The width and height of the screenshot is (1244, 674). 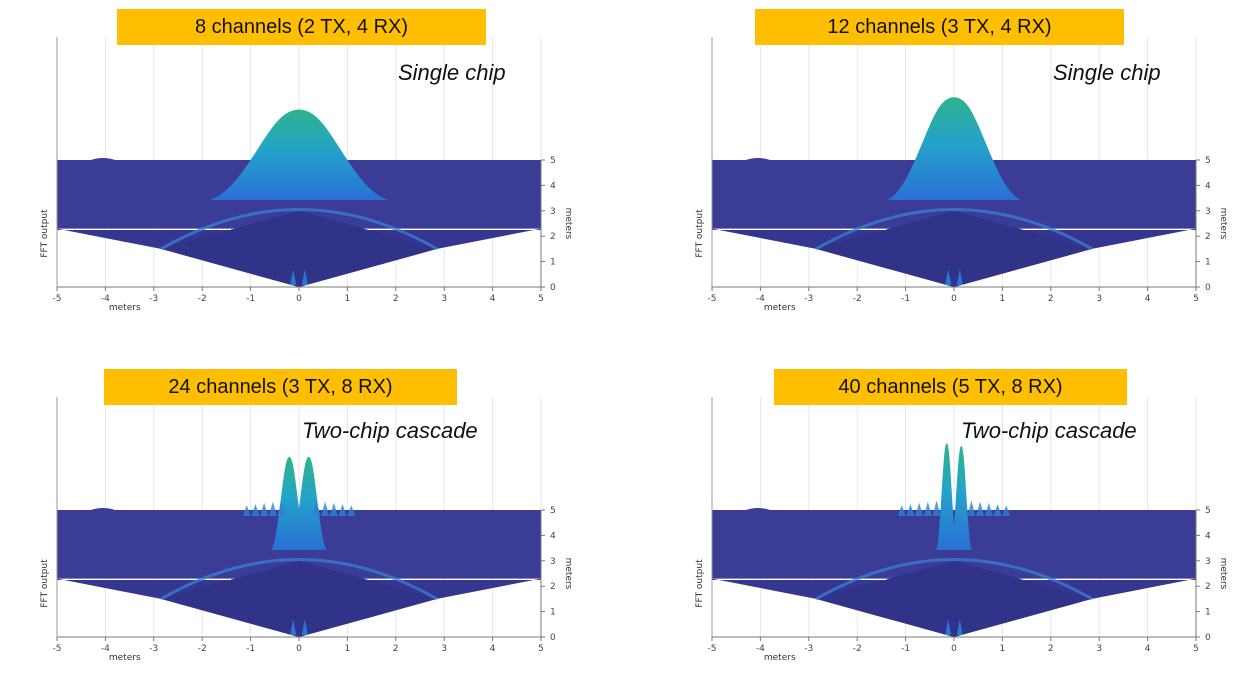 What do you see at coordinates (950, 387) in the screenshot?
I see `chart-banner: 40 channels (5 TX, 8 RX)` at bounding box center [950, 387].